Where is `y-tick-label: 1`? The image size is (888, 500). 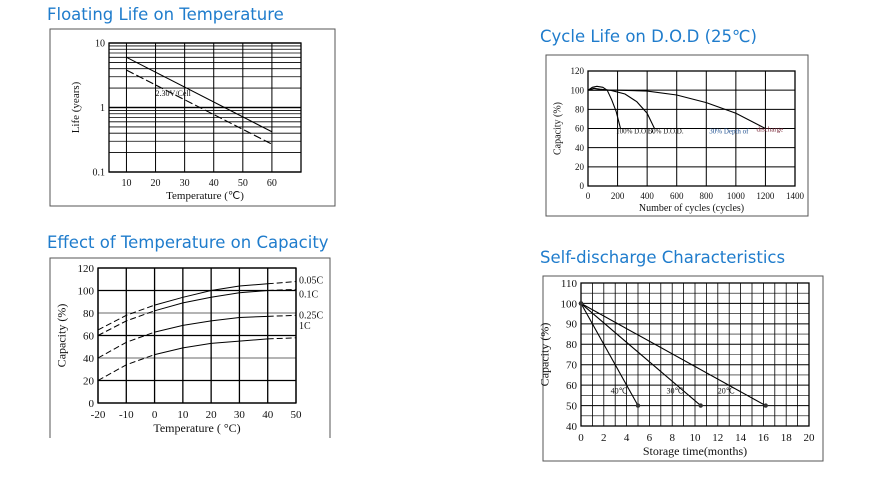
y-tick-label: 1 is located at coordinates (102, 108).